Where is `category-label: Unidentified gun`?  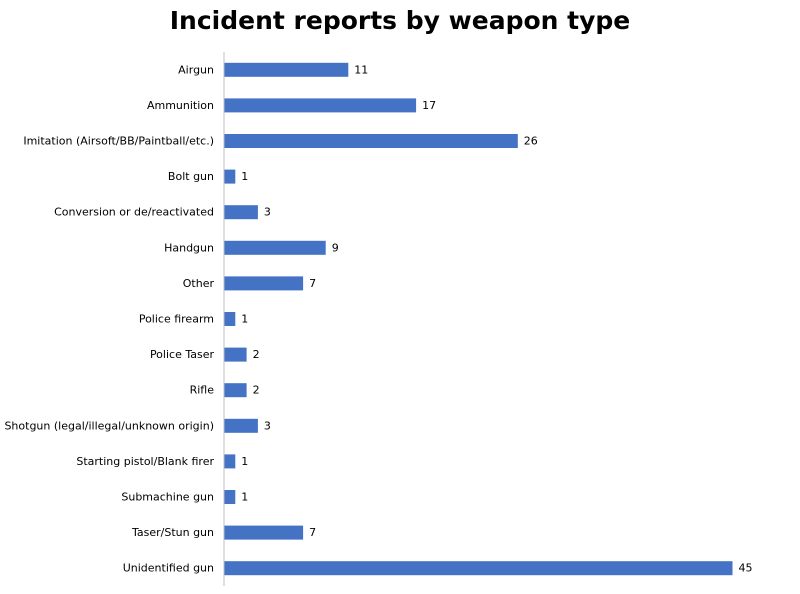 category-label: Unidentified gun is located at coordinates (168, 568).